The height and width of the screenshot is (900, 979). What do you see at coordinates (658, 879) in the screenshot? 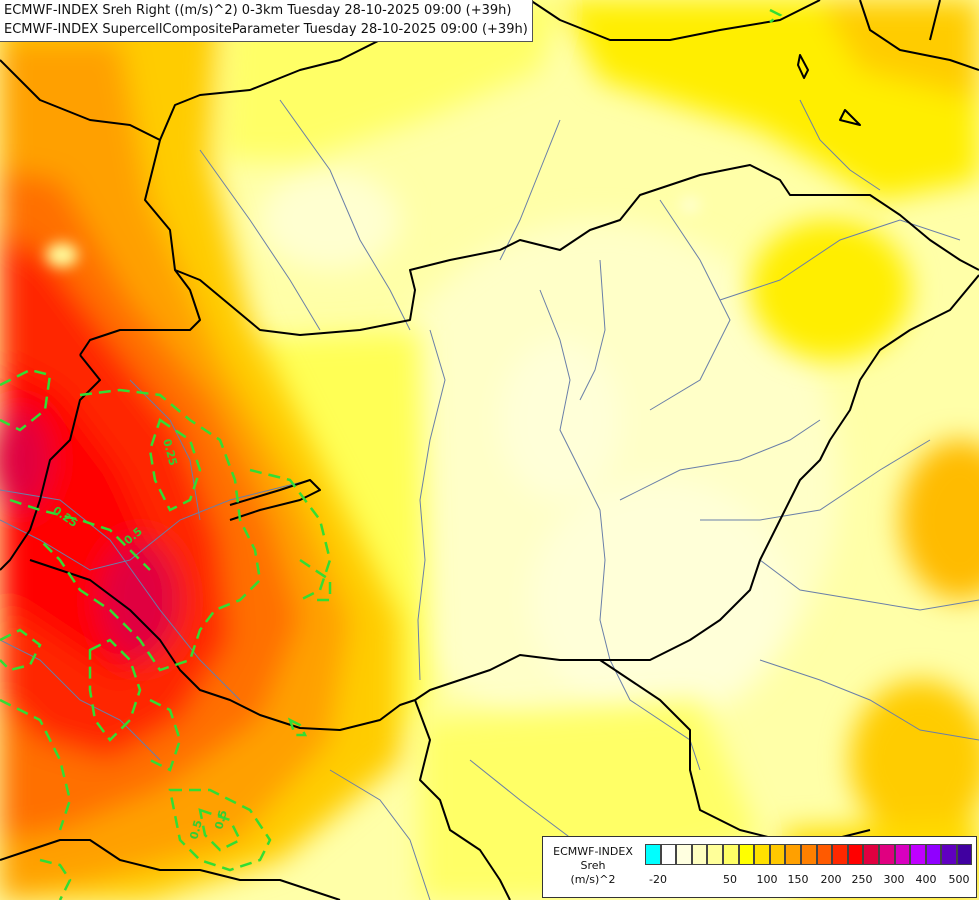
I see `legend-tick-label: -20` at bounding box center [658, 879].